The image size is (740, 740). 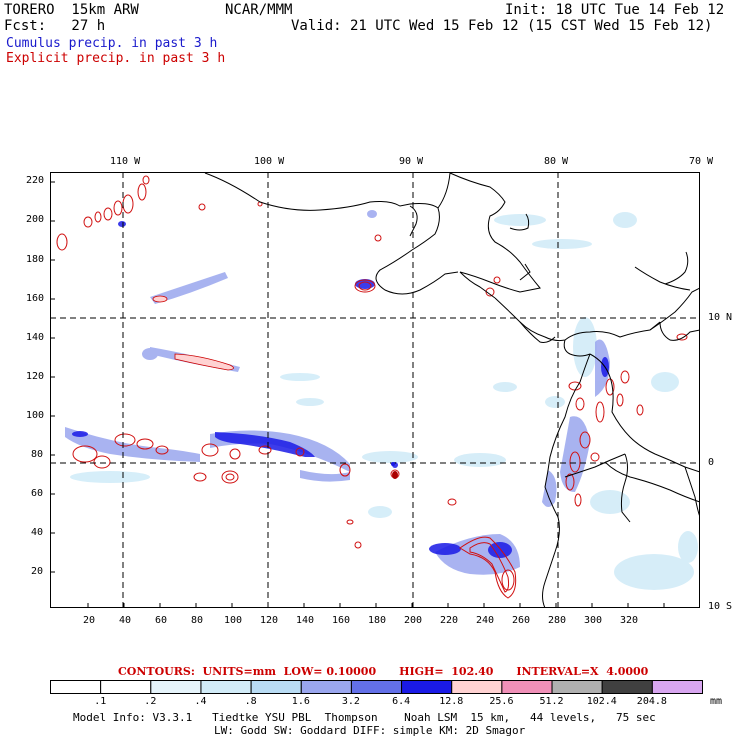 I want to click on x-tick: 80, so click(x=197, y=620).